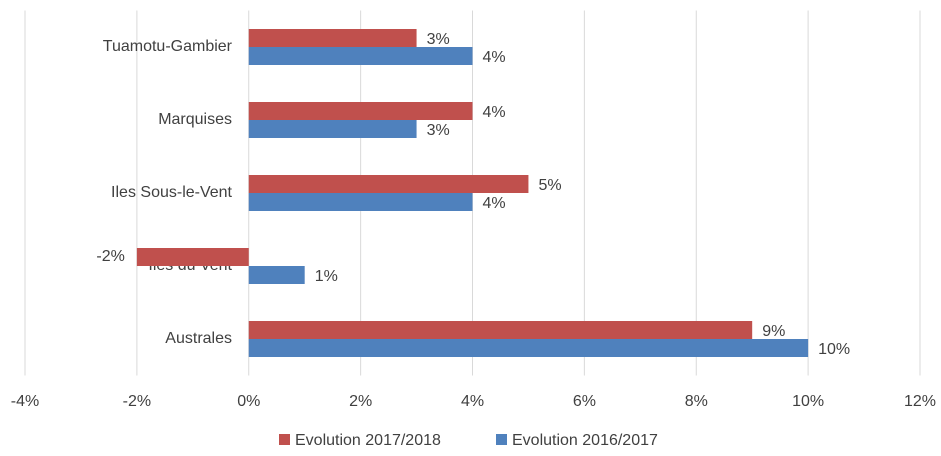 Image resolution: width=941 pixels, height=456 pixels. What do you see at coordinates (920, 401) in the screenshot?
I see `x-tick-label: 12%` at bounding box center [920, 401].